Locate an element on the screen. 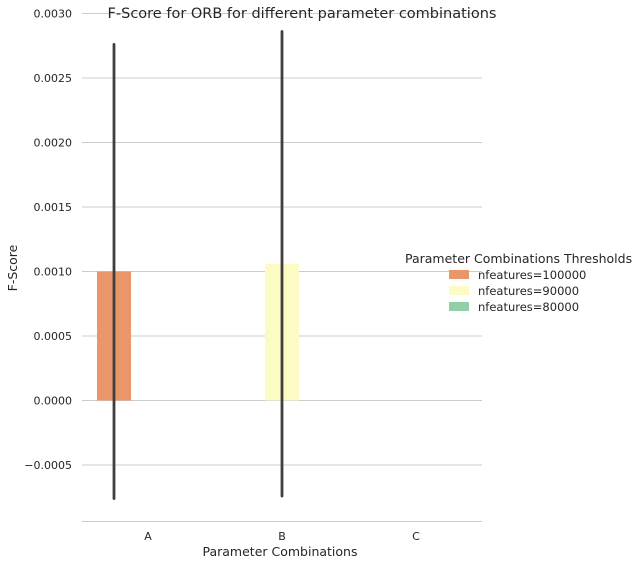 The height and width of the screenshot is (565, 633). legend-label: nfeatures=90000 is located at coordinates (528, 291).